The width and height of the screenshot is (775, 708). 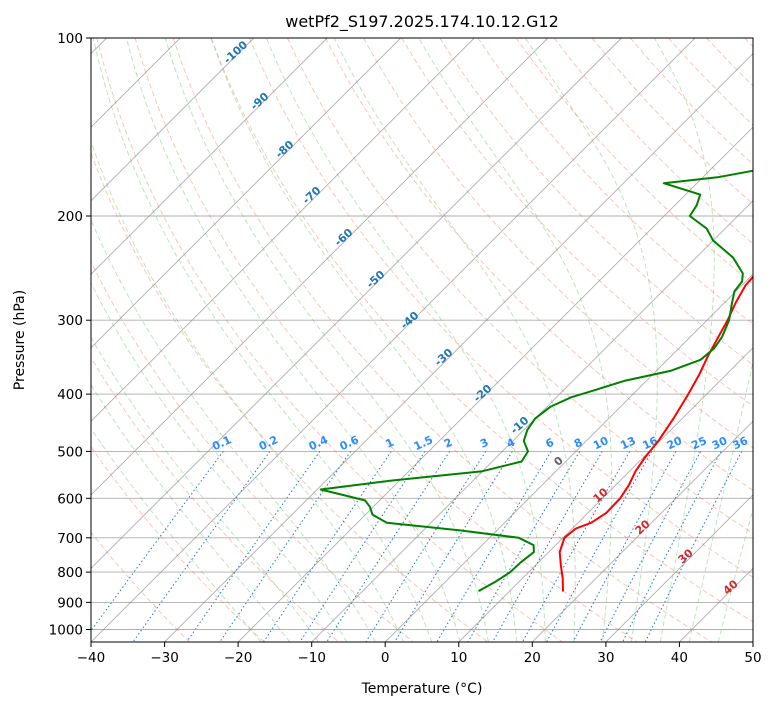 I want to click on mixing-ratio-label: 36, so click(x=741, y=443).